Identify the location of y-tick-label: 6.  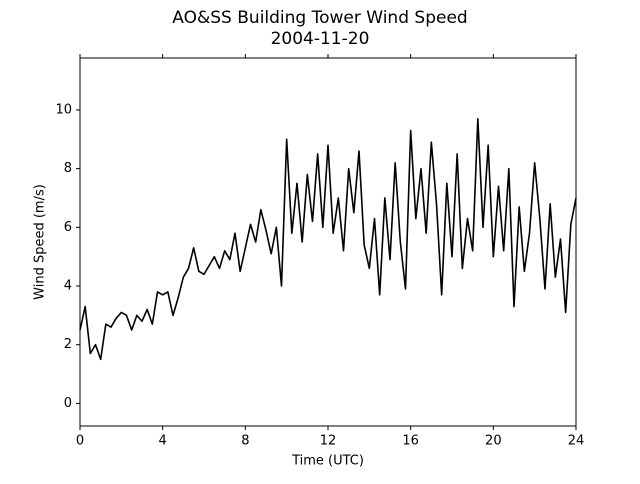
(68, 227).